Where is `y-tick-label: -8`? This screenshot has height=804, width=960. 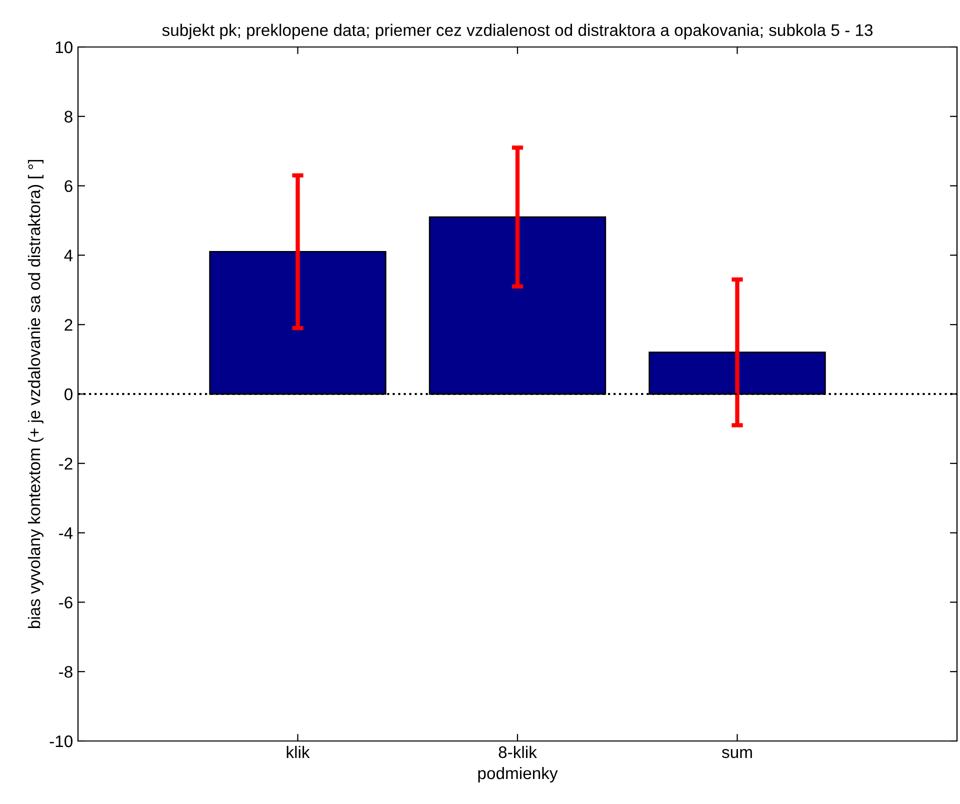 y-tick-label: -8 is located at coordinates (65, 672).